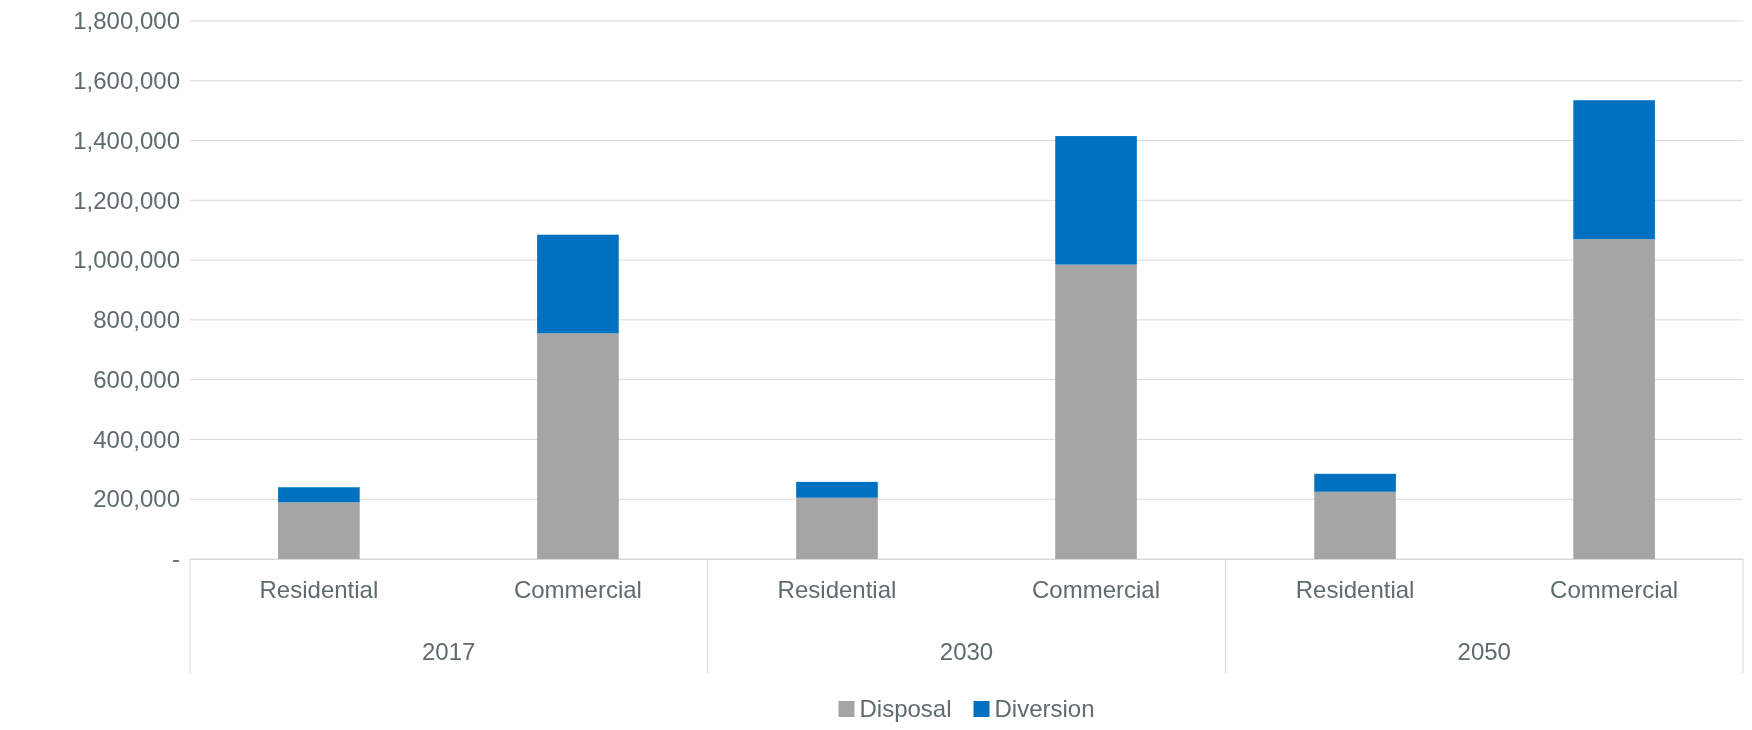 Image resolution: width=1752 pixels, height=730 pixels. What do you see at coordinates (136, 320) in the screenshot?
I see `y-tick-label: 800,000` at bounding box center [136, 320].